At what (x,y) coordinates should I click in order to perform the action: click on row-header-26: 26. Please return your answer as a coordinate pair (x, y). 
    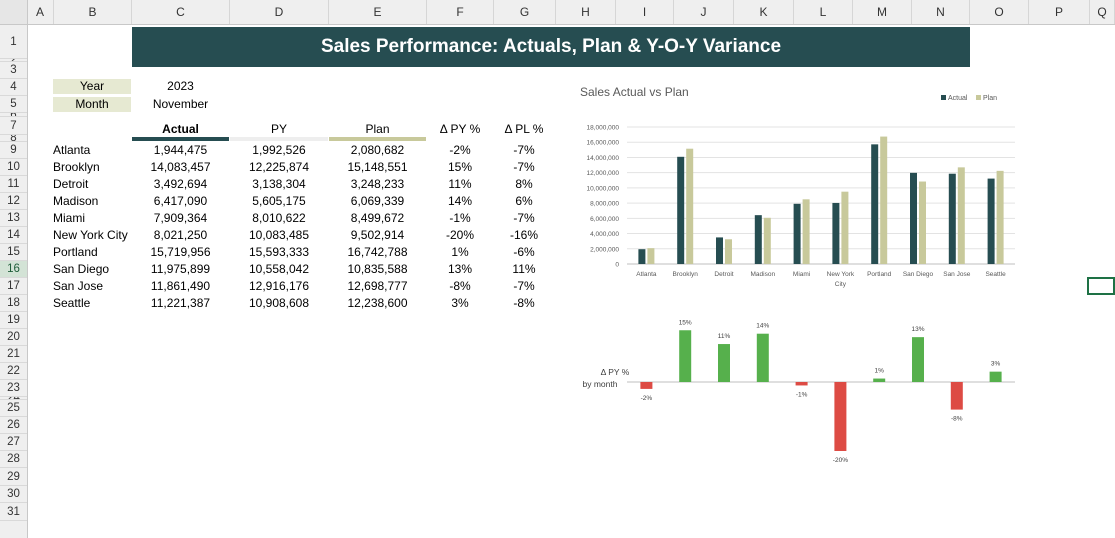
    Looking at the image, I should click on (13, 425).